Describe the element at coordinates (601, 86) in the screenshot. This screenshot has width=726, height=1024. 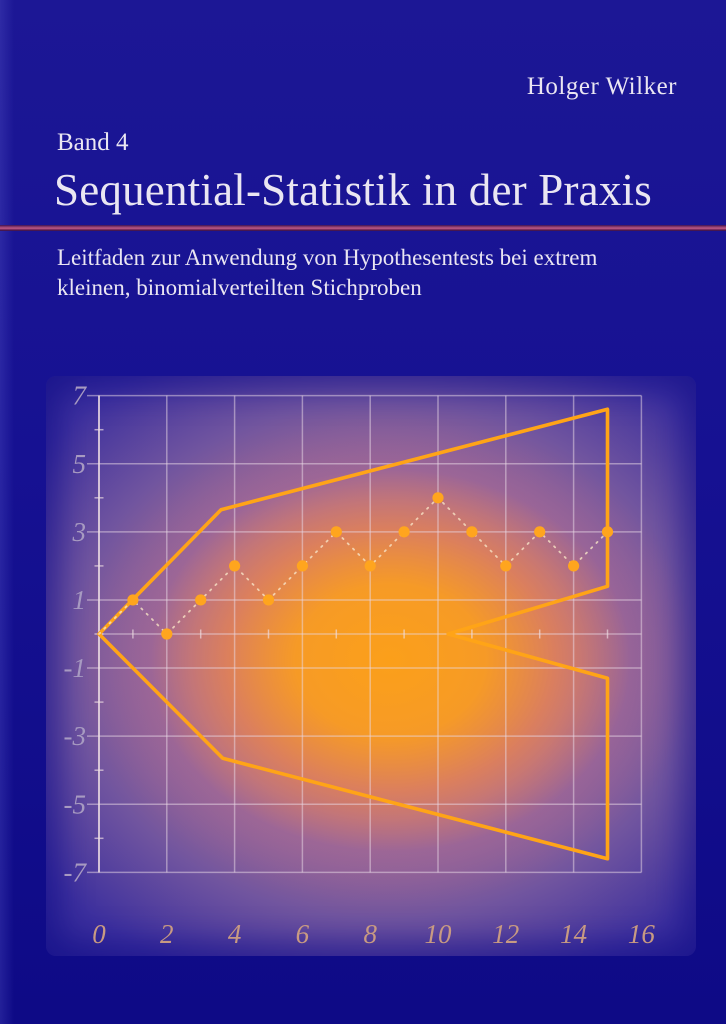
I see `author-name: Holger Wilker` at that location.